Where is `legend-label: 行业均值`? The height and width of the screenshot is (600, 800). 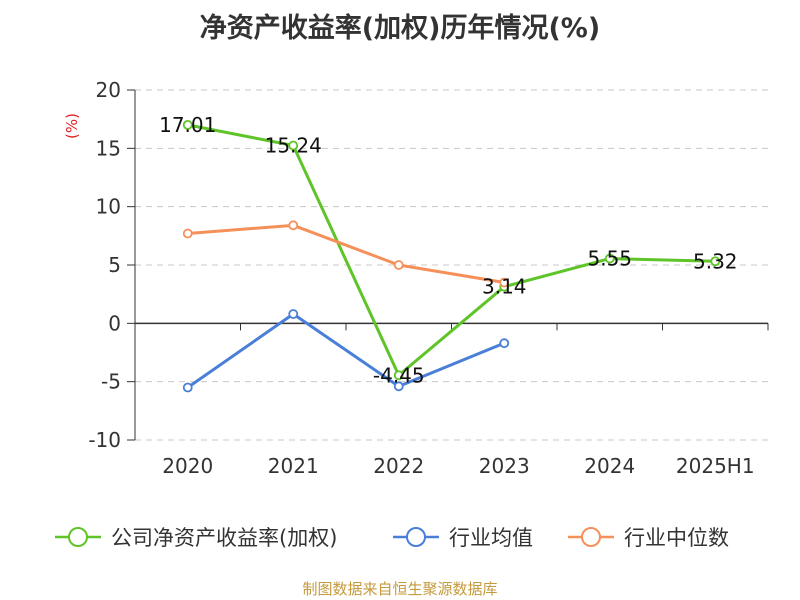 legend-label: 行业均值 is located at coordinates (491, 538).